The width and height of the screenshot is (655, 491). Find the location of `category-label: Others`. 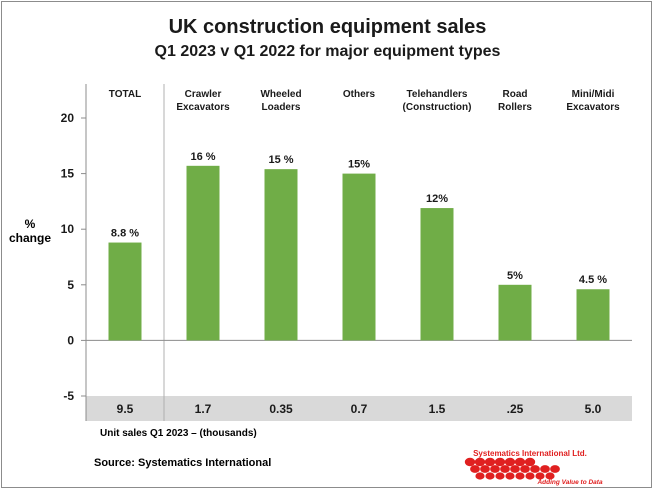

category-label: Others is located at coordinates (359, 94).